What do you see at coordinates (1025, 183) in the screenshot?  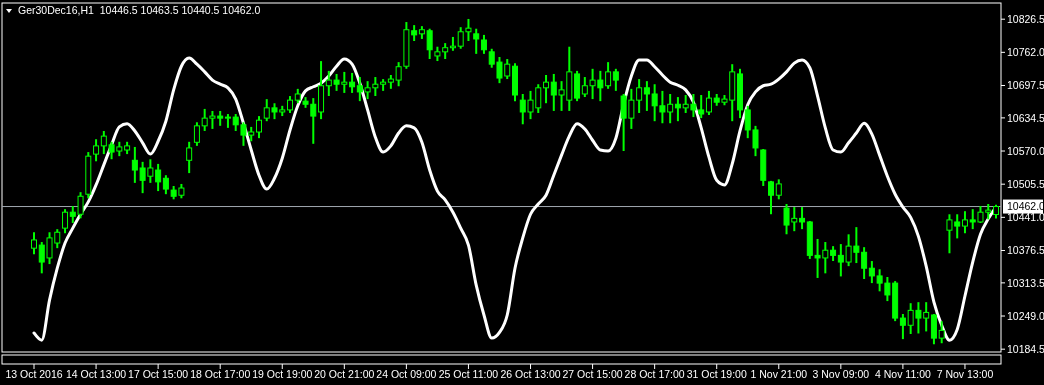 I see `y-tick-label: 10505.5` at bounding box center [1025, 183].